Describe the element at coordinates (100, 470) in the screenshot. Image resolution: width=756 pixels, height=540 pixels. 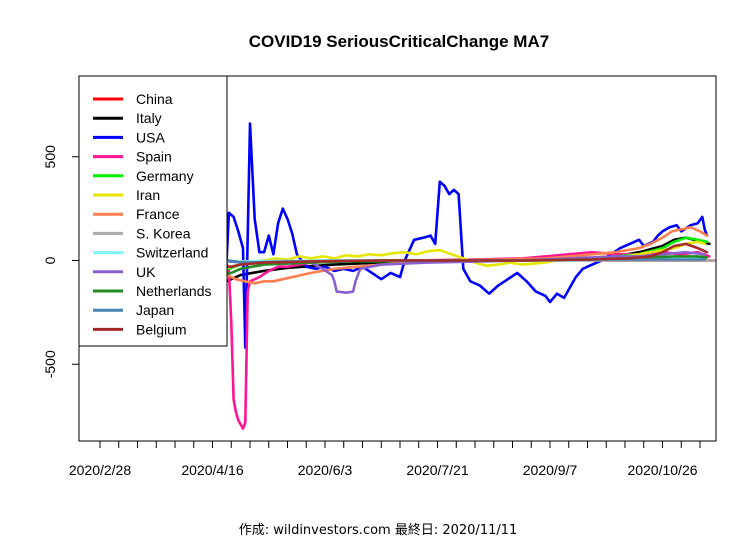
I see `x-tick-label: 2020/2/28` at that location.